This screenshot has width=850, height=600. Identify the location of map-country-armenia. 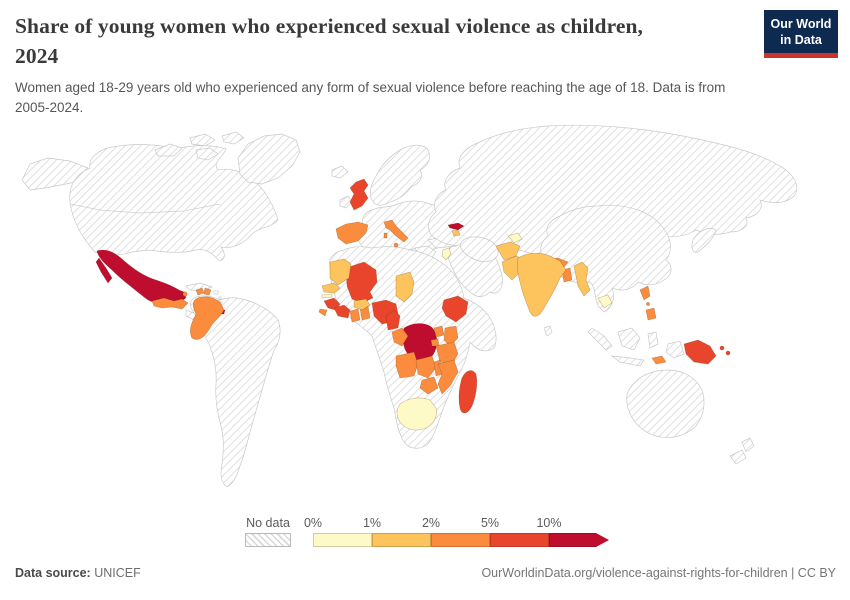
(456, 233).